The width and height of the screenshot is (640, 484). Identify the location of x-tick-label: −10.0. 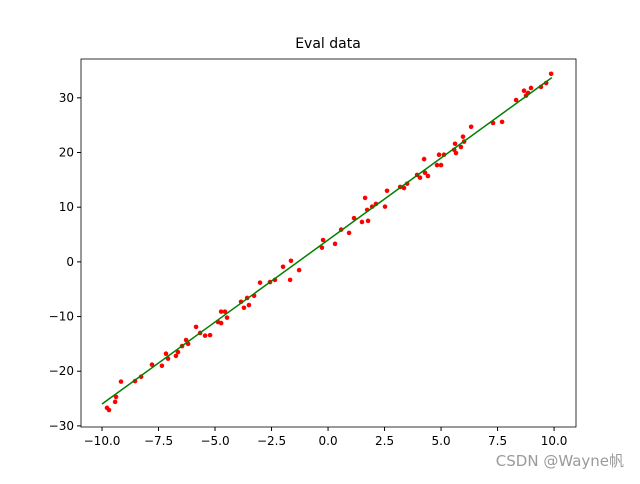
(102, 441).